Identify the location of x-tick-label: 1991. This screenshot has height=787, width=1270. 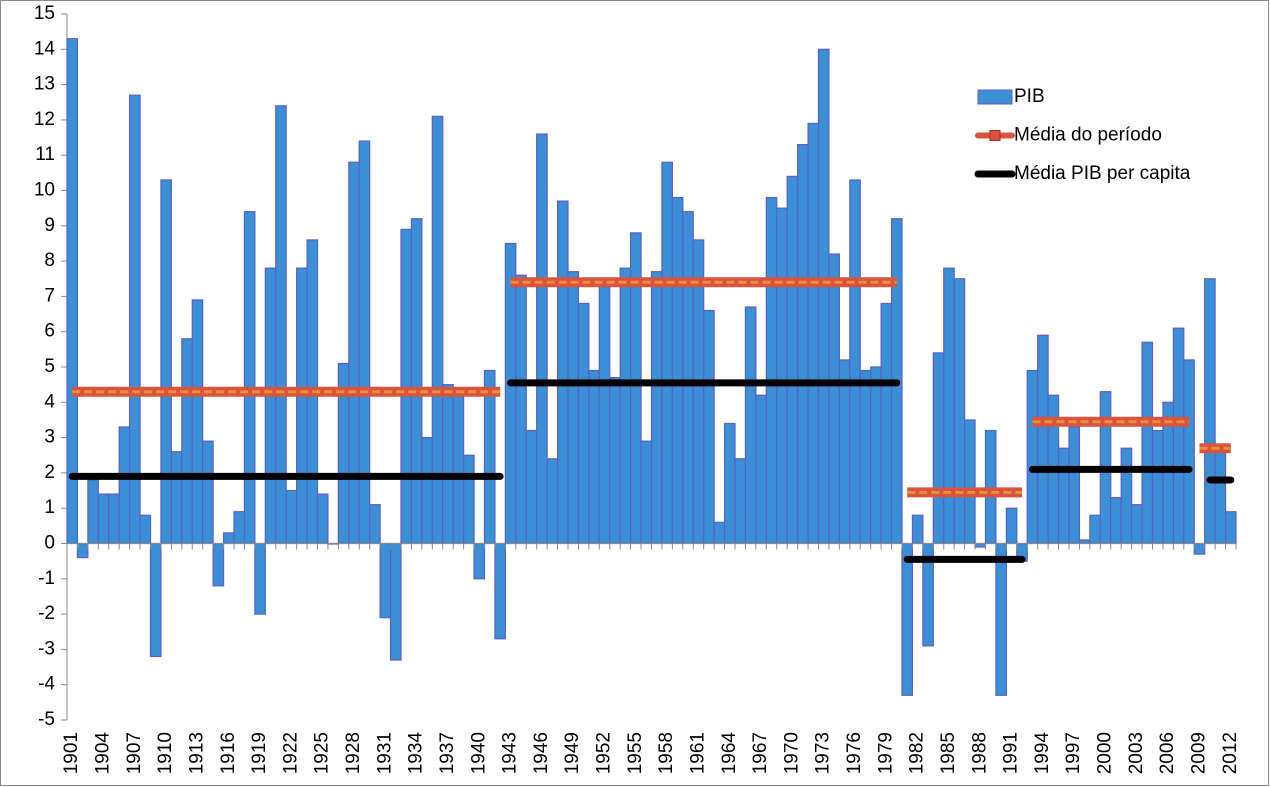
(1011, 753).